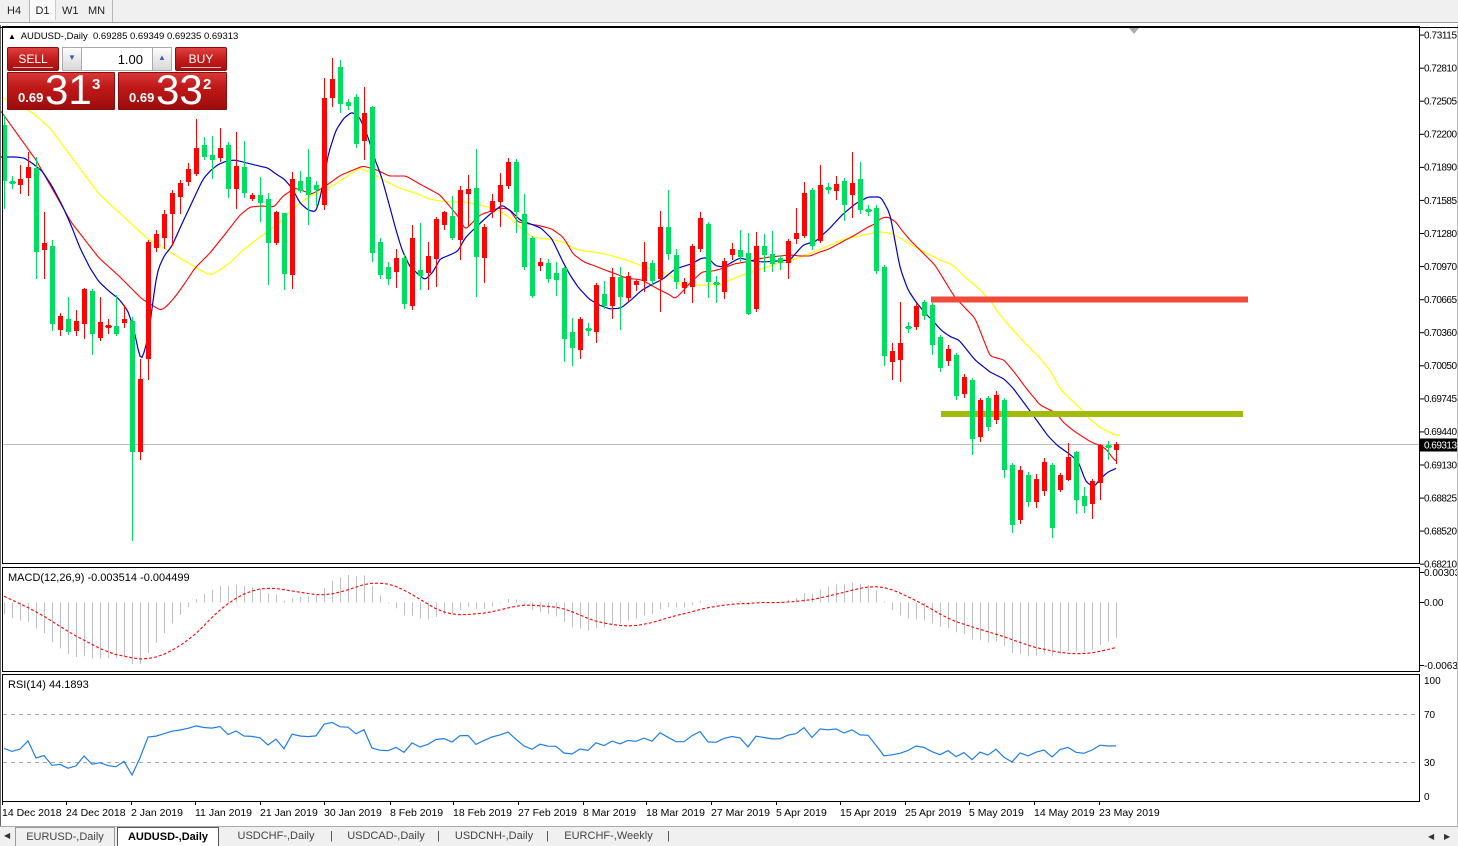  Describe the element at coordinates (1440, 432) in the screenshot. I see `svg-text: 0.69440` at that location.